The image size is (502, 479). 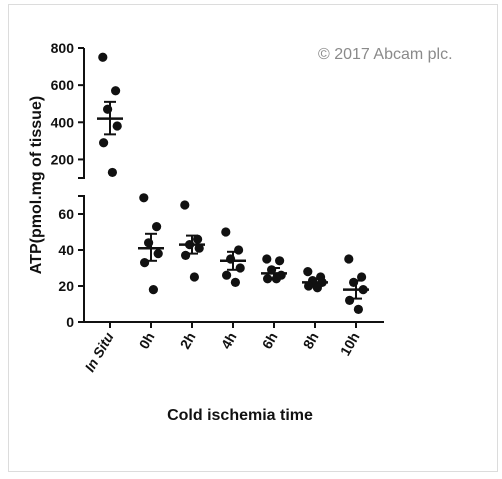 I want to click on y-tick-label: 20, so click(x=66, y=286).